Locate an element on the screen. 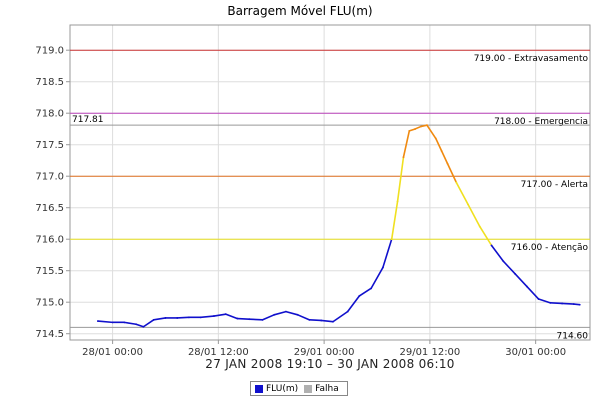 The width and height of the screenshot is (600, 400). reference-line-label: 714.60 is located at coordinates (573, 336).